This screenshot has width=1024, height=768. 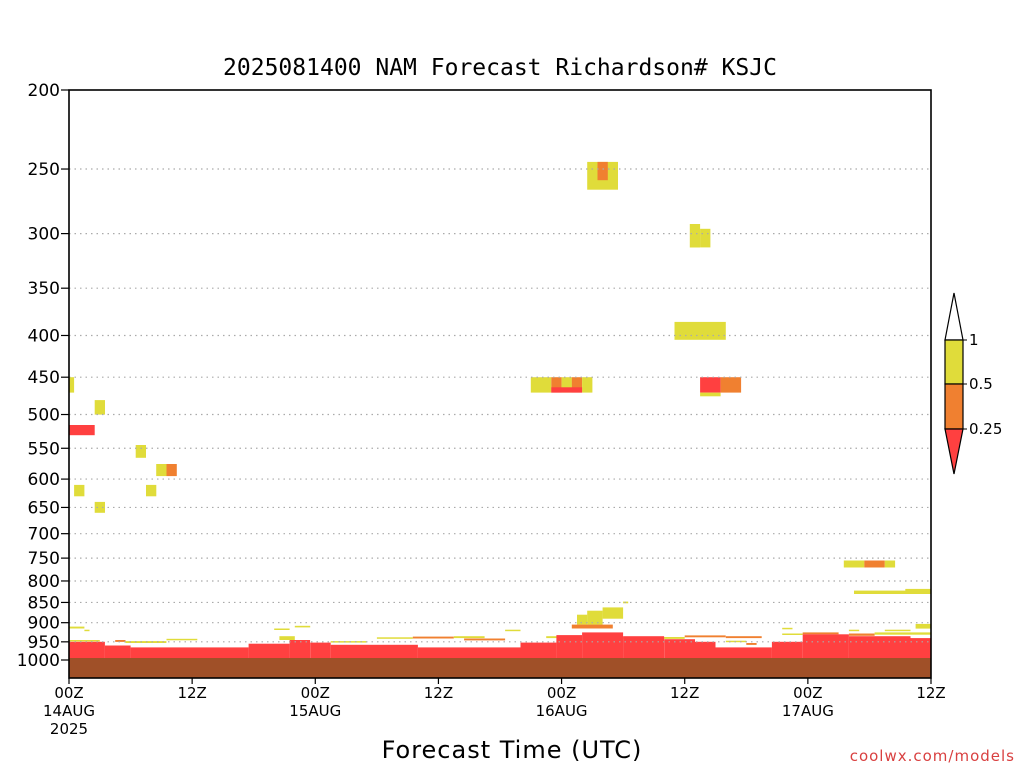 What do you see at coordinates (562, 711) in the screenshot?
I see `x-tick-label: 16AUG` at bounding box center [562, 711].